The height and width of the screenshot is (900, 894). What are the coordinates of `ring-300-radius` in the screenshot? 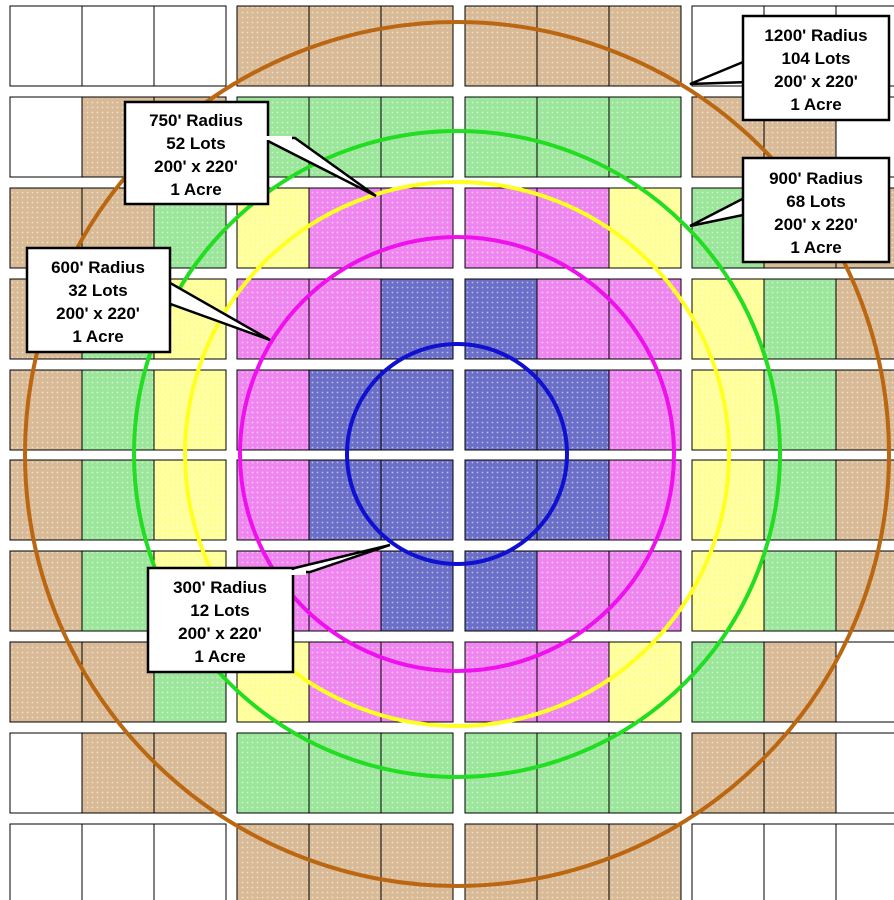 It's located at (457, 454).